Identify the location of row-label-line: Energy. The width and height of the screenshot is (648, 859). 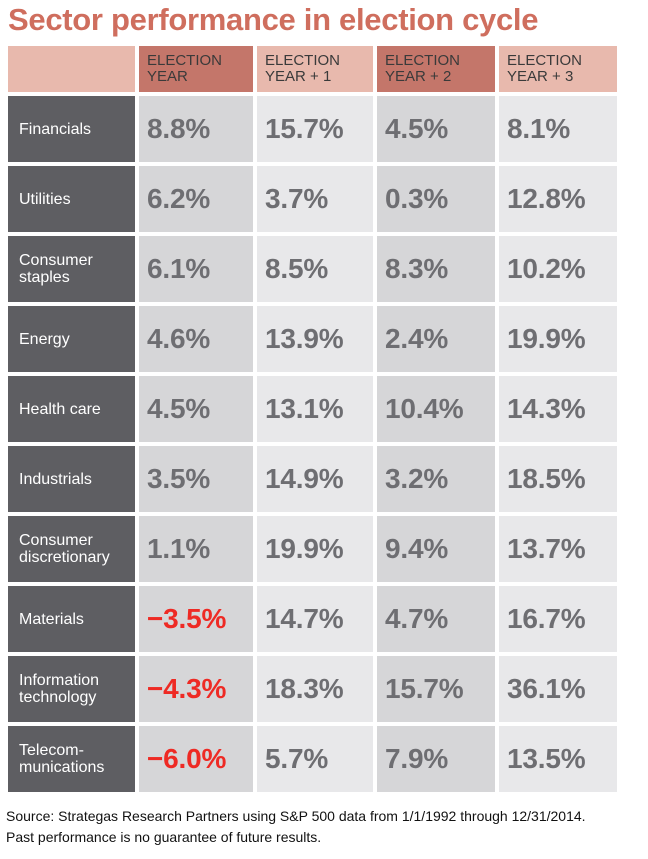
(44, 339).